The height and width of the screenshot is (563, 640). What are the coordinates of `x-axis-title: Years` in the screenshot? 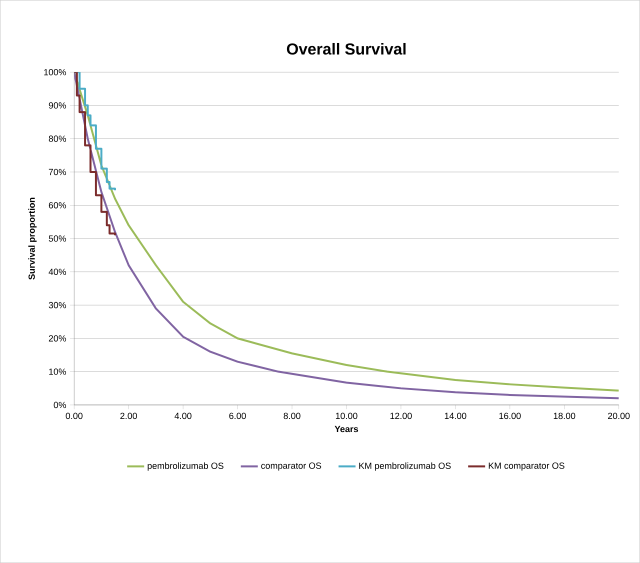 It's located at (346, 429).